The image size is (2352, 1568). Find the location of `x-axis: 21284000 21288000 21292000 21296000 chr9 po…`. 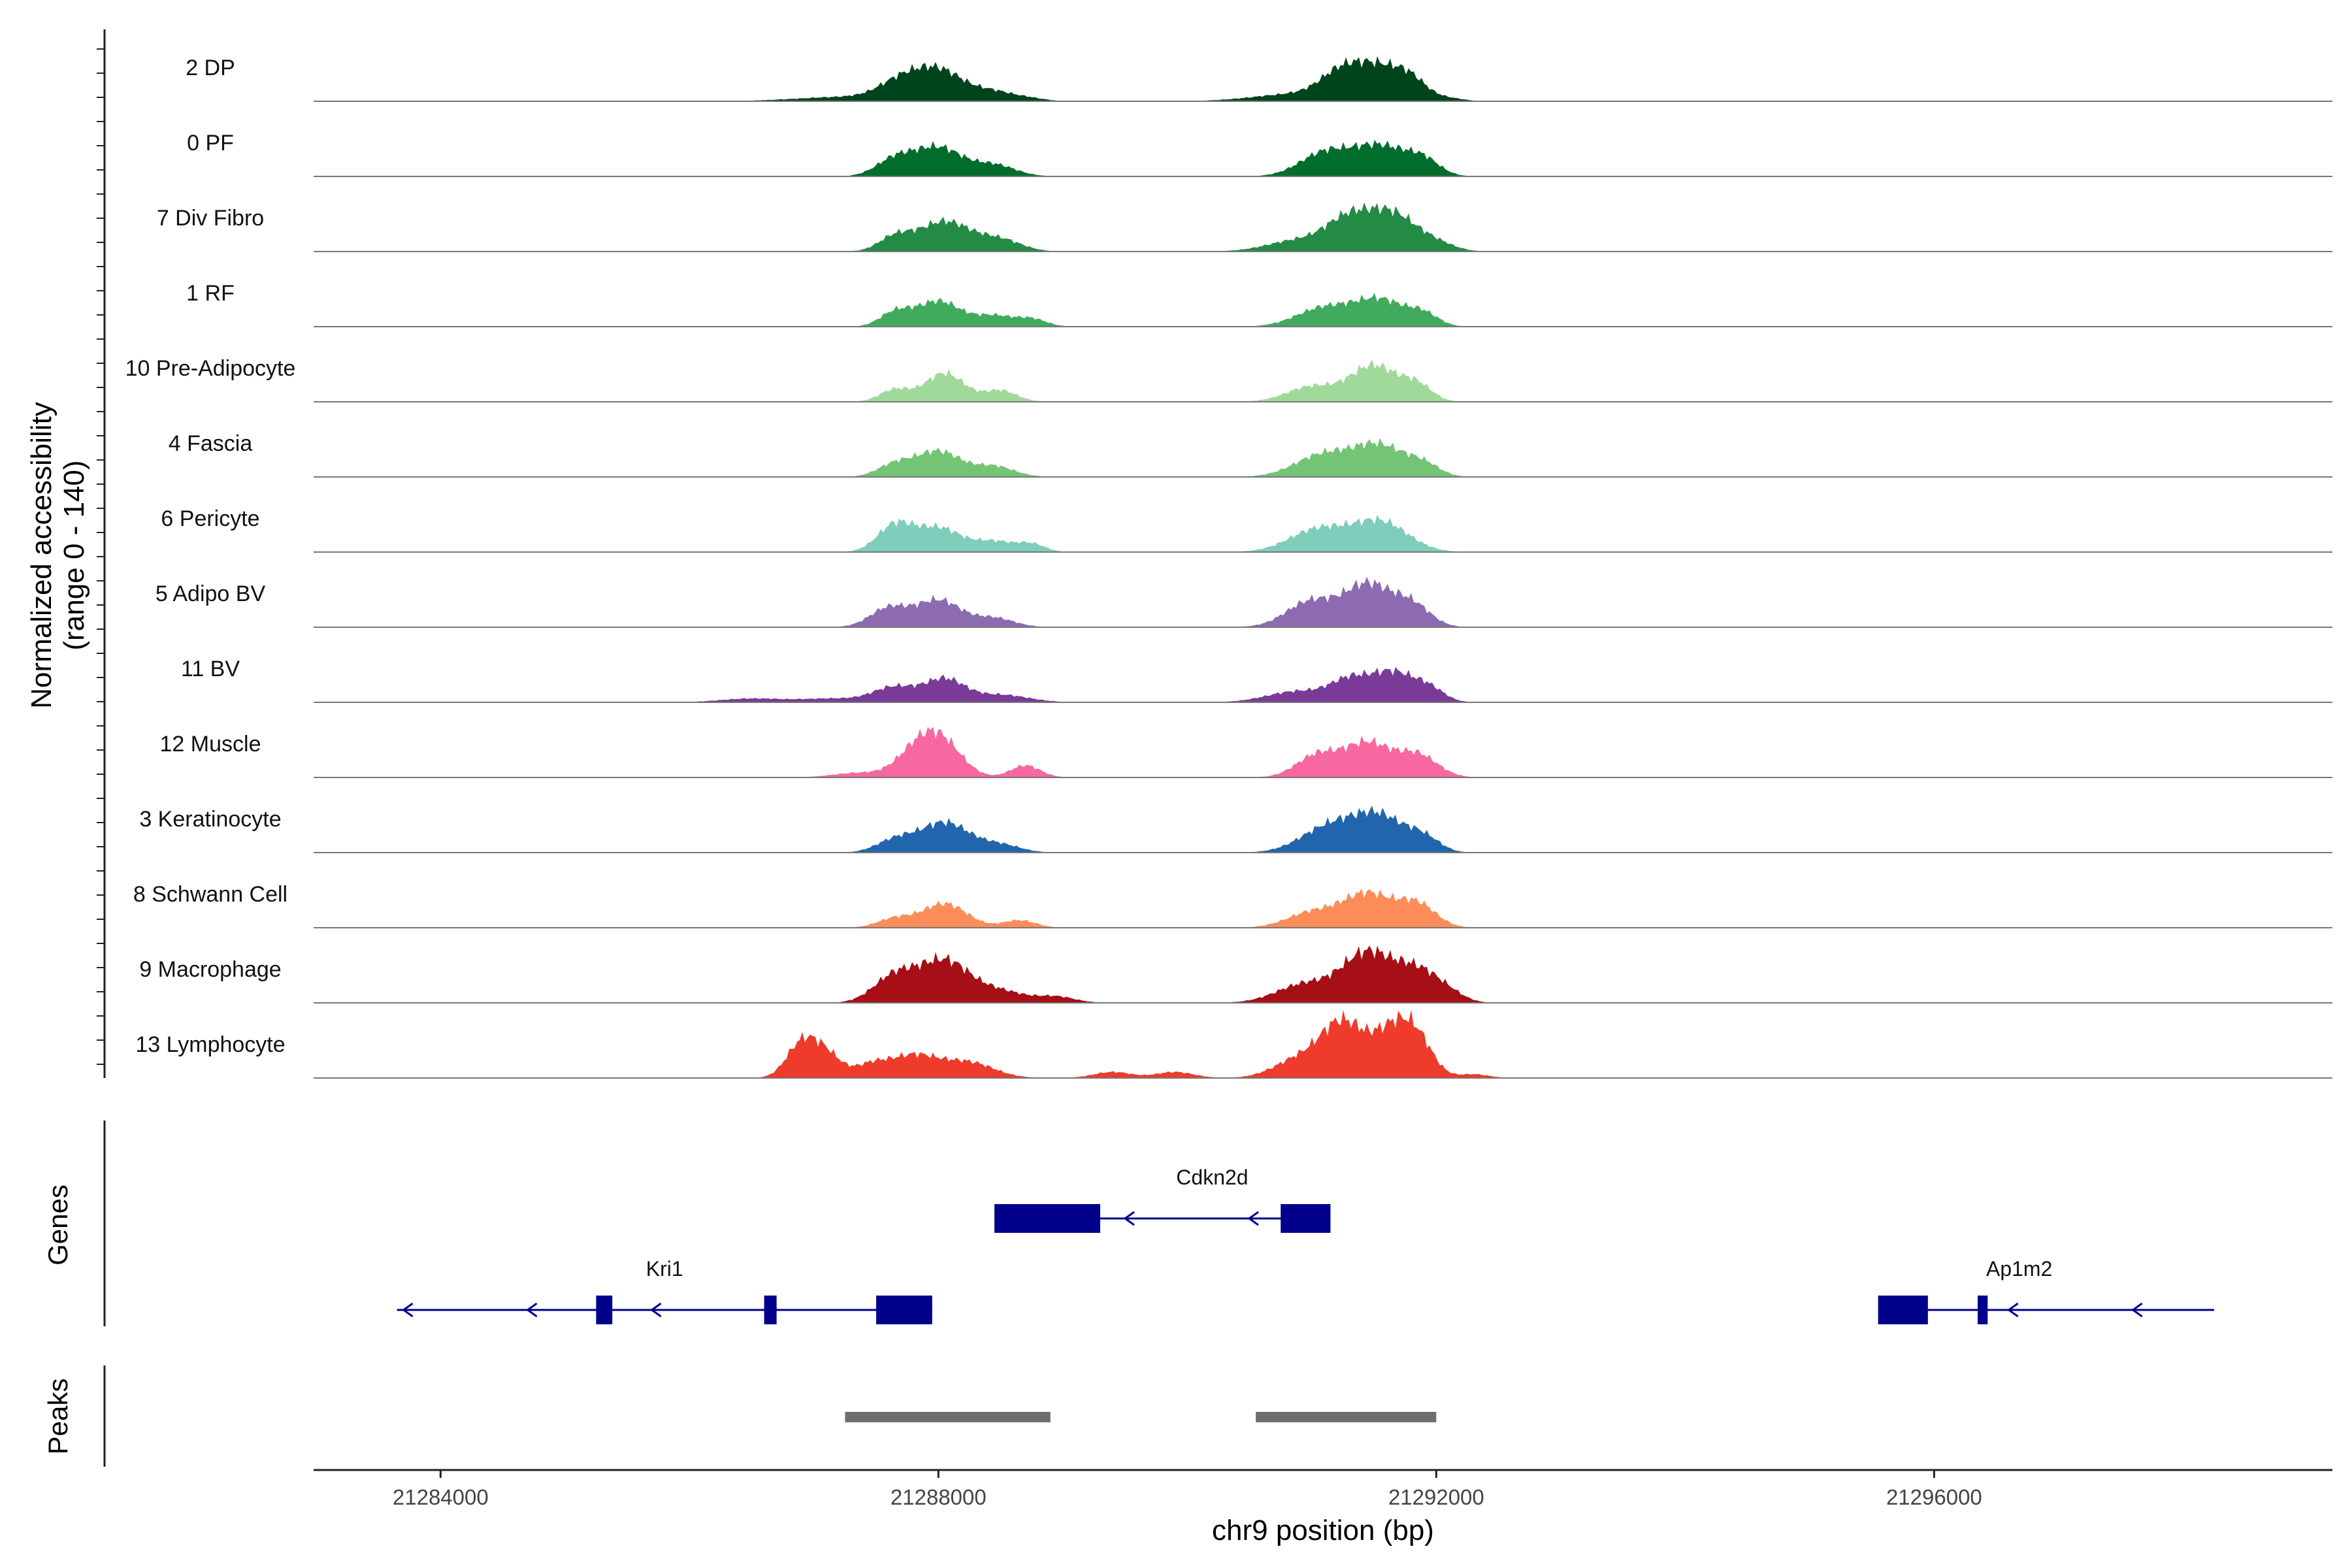

x-axis: 21284000 21288000 21292000 21296000 chr9 po… is located at coordinates (1323, 1507).